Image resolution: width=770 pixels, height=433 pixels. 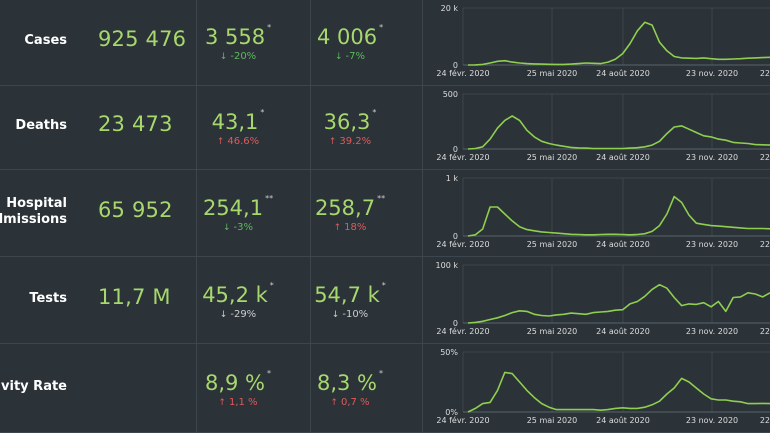 What do you see at coordinates (235, 37) in the screenshot?
I see `stat-number: 3 558` at bounding box center [235, 37].